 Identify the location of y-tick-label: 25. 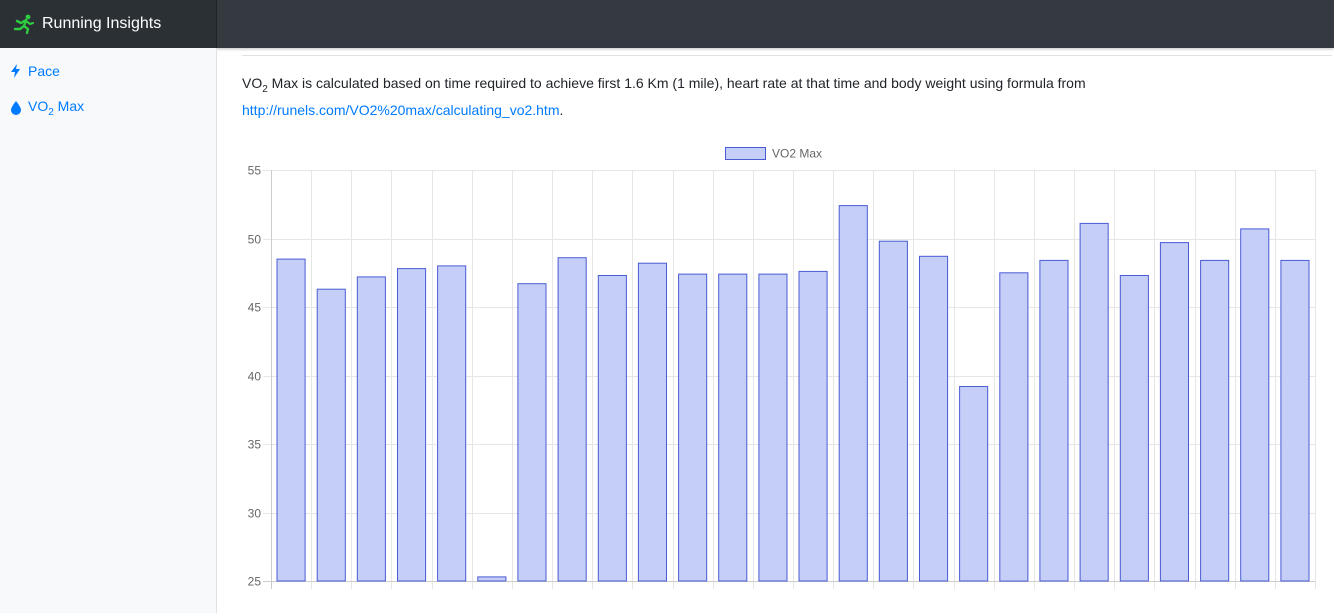
(255, 582).